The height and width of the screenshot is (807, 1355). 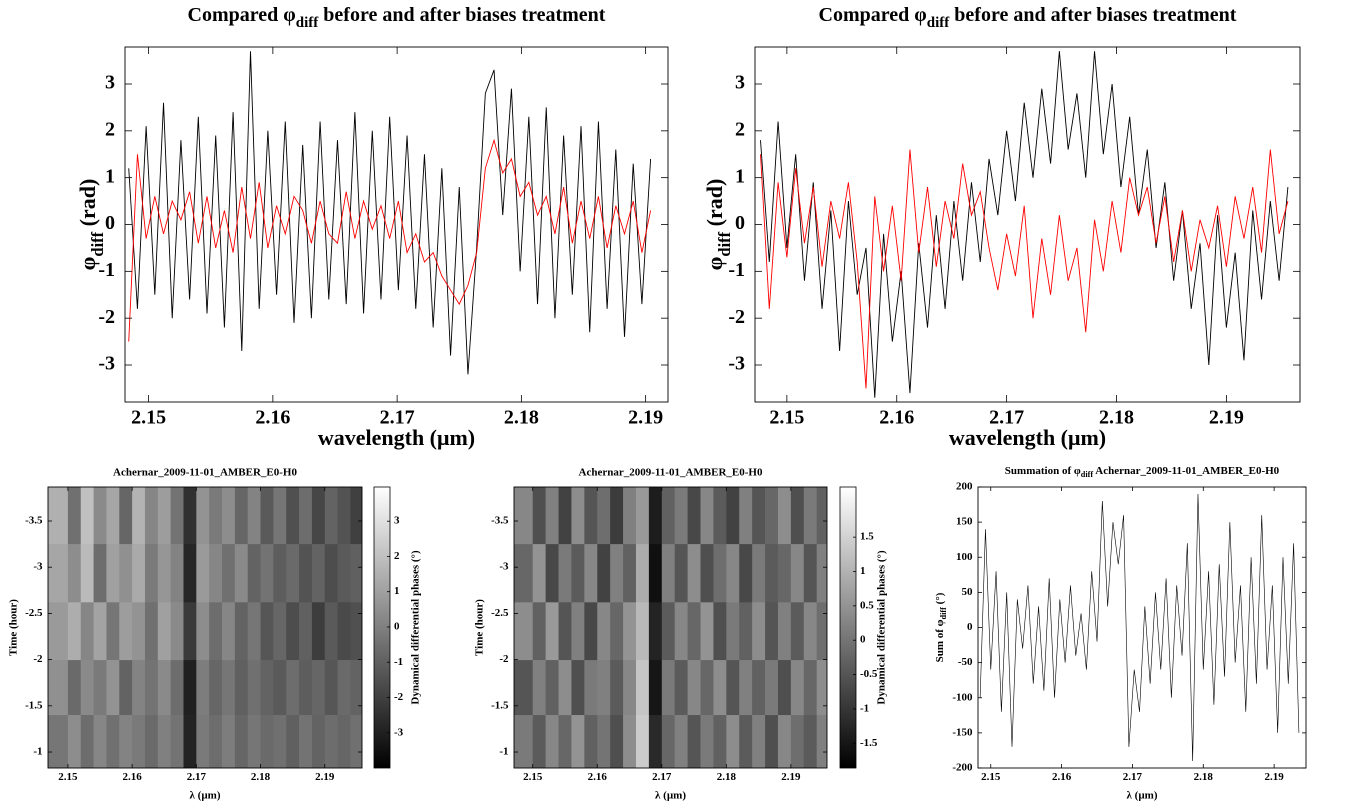 I want to click on colorbar-tick-label: 1, so click(x=863, y=571).